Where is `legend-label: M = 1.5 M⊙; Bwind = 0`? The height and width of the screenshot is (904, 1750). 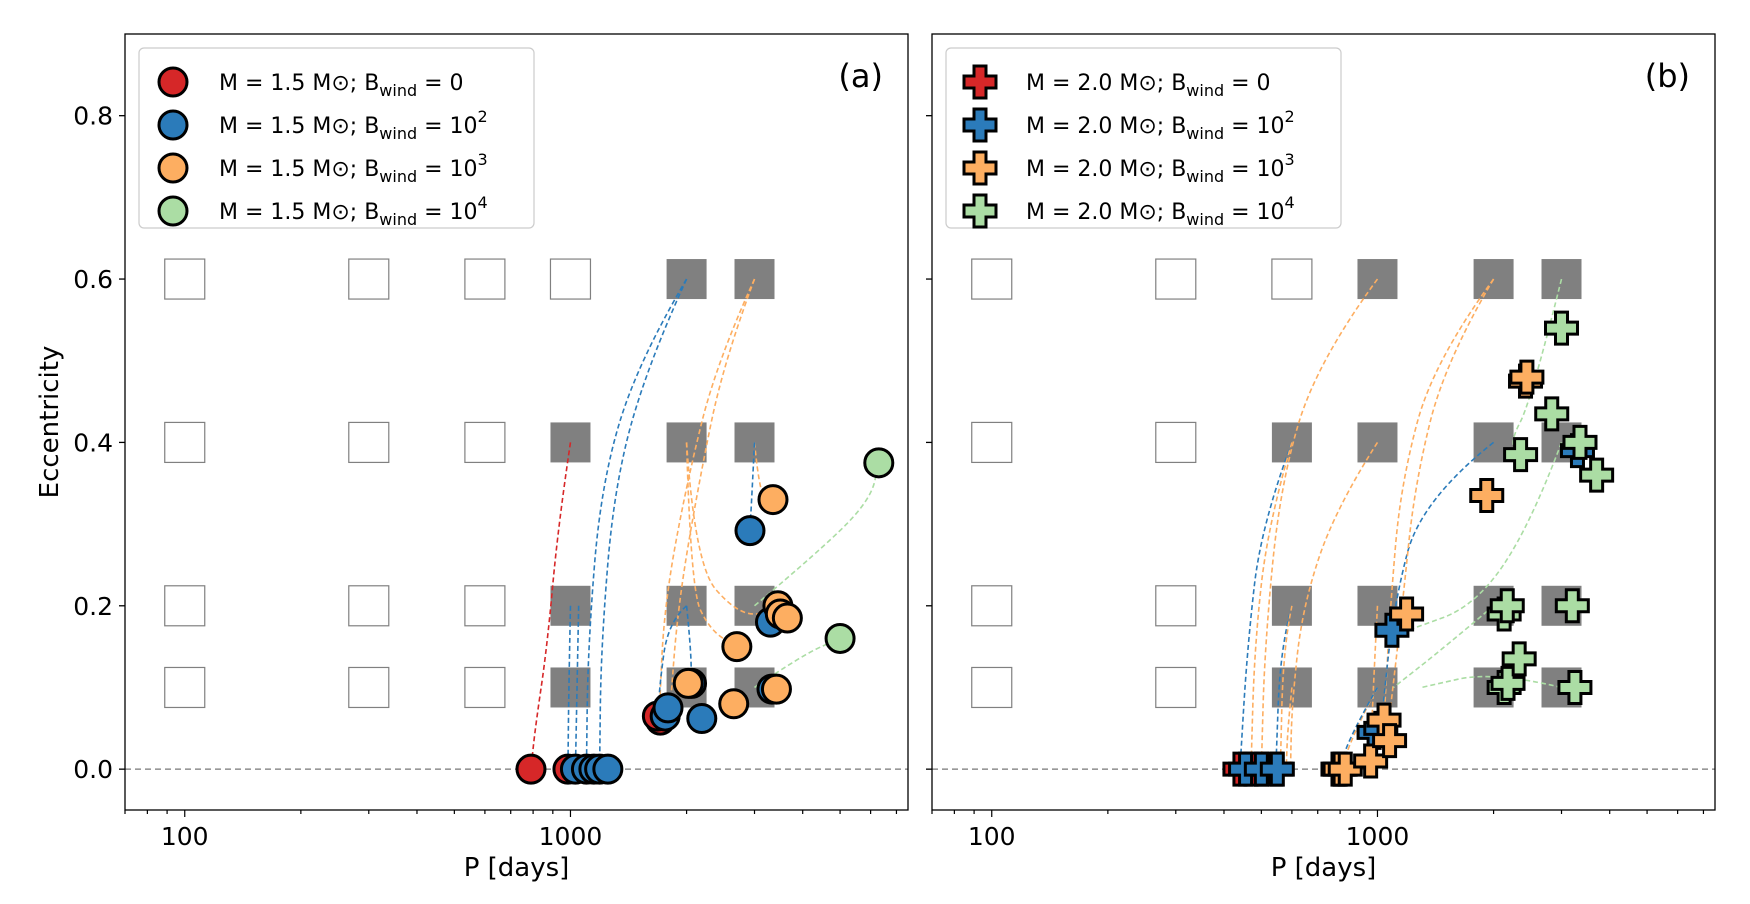 legend-label: M = 1.5 M⊙; Bwind = 0 is located at coordinates (341, 85).